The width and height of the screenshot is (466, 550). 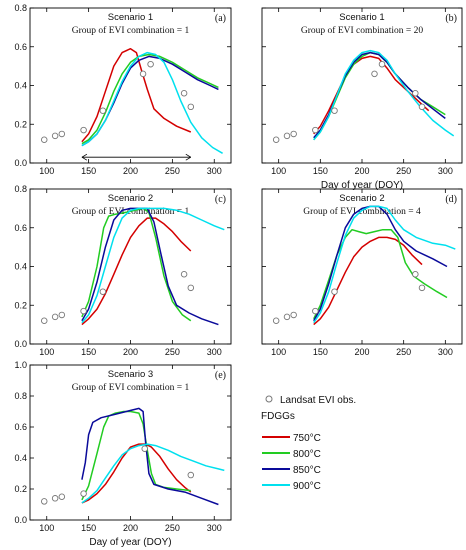 I want to click on panel-letter: (d), so click(x=451, y=199).